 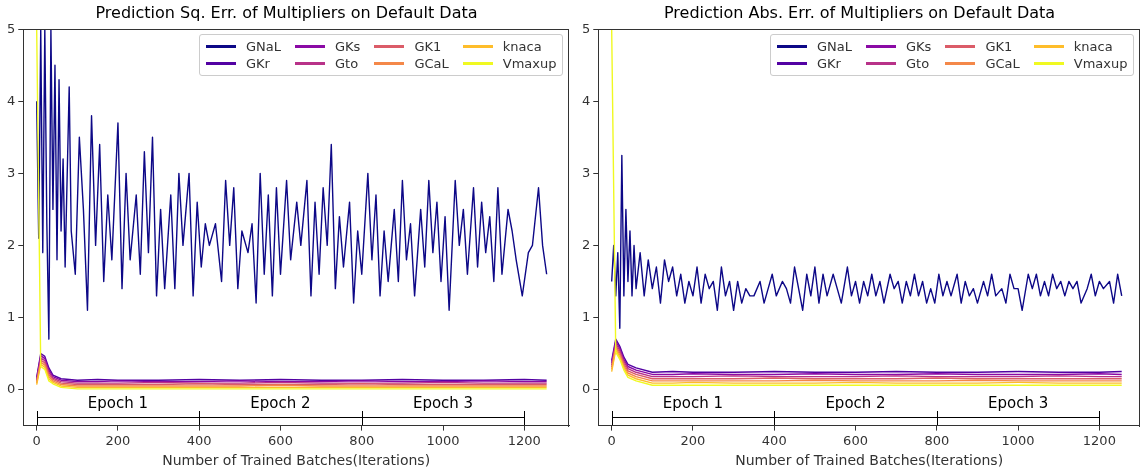 I want to click on chart-title: Prediction Abs. Err. of Multipliers on Default Data, so click(x=859, y=12).